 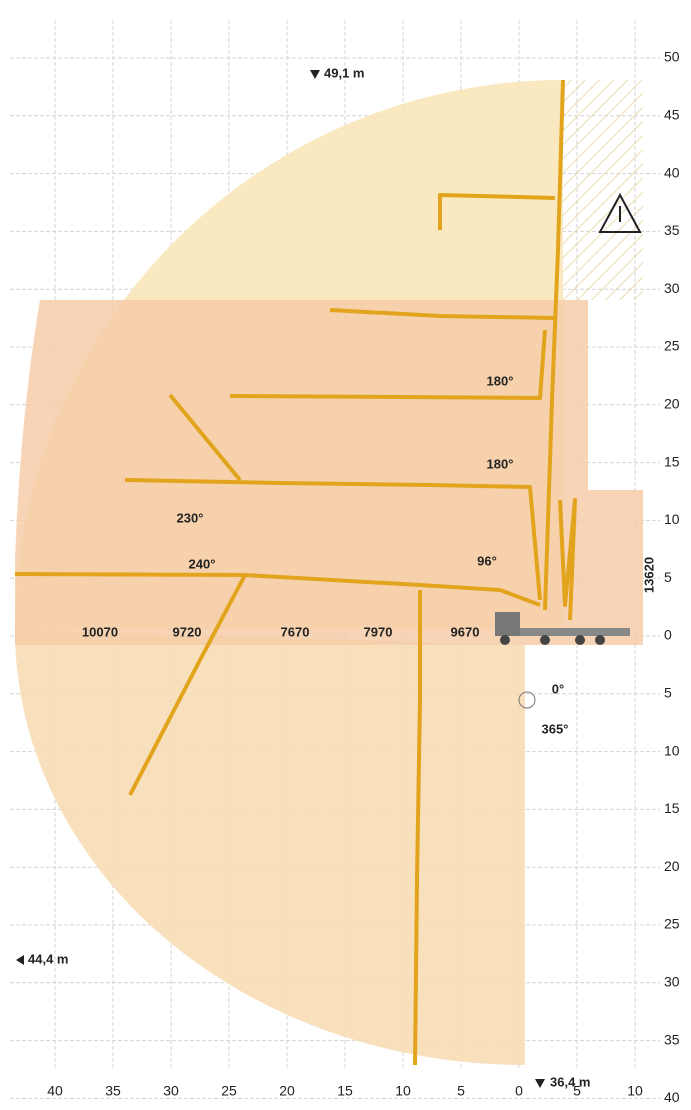 I want to click on section-length: 10070, so click(x=100, y=631).